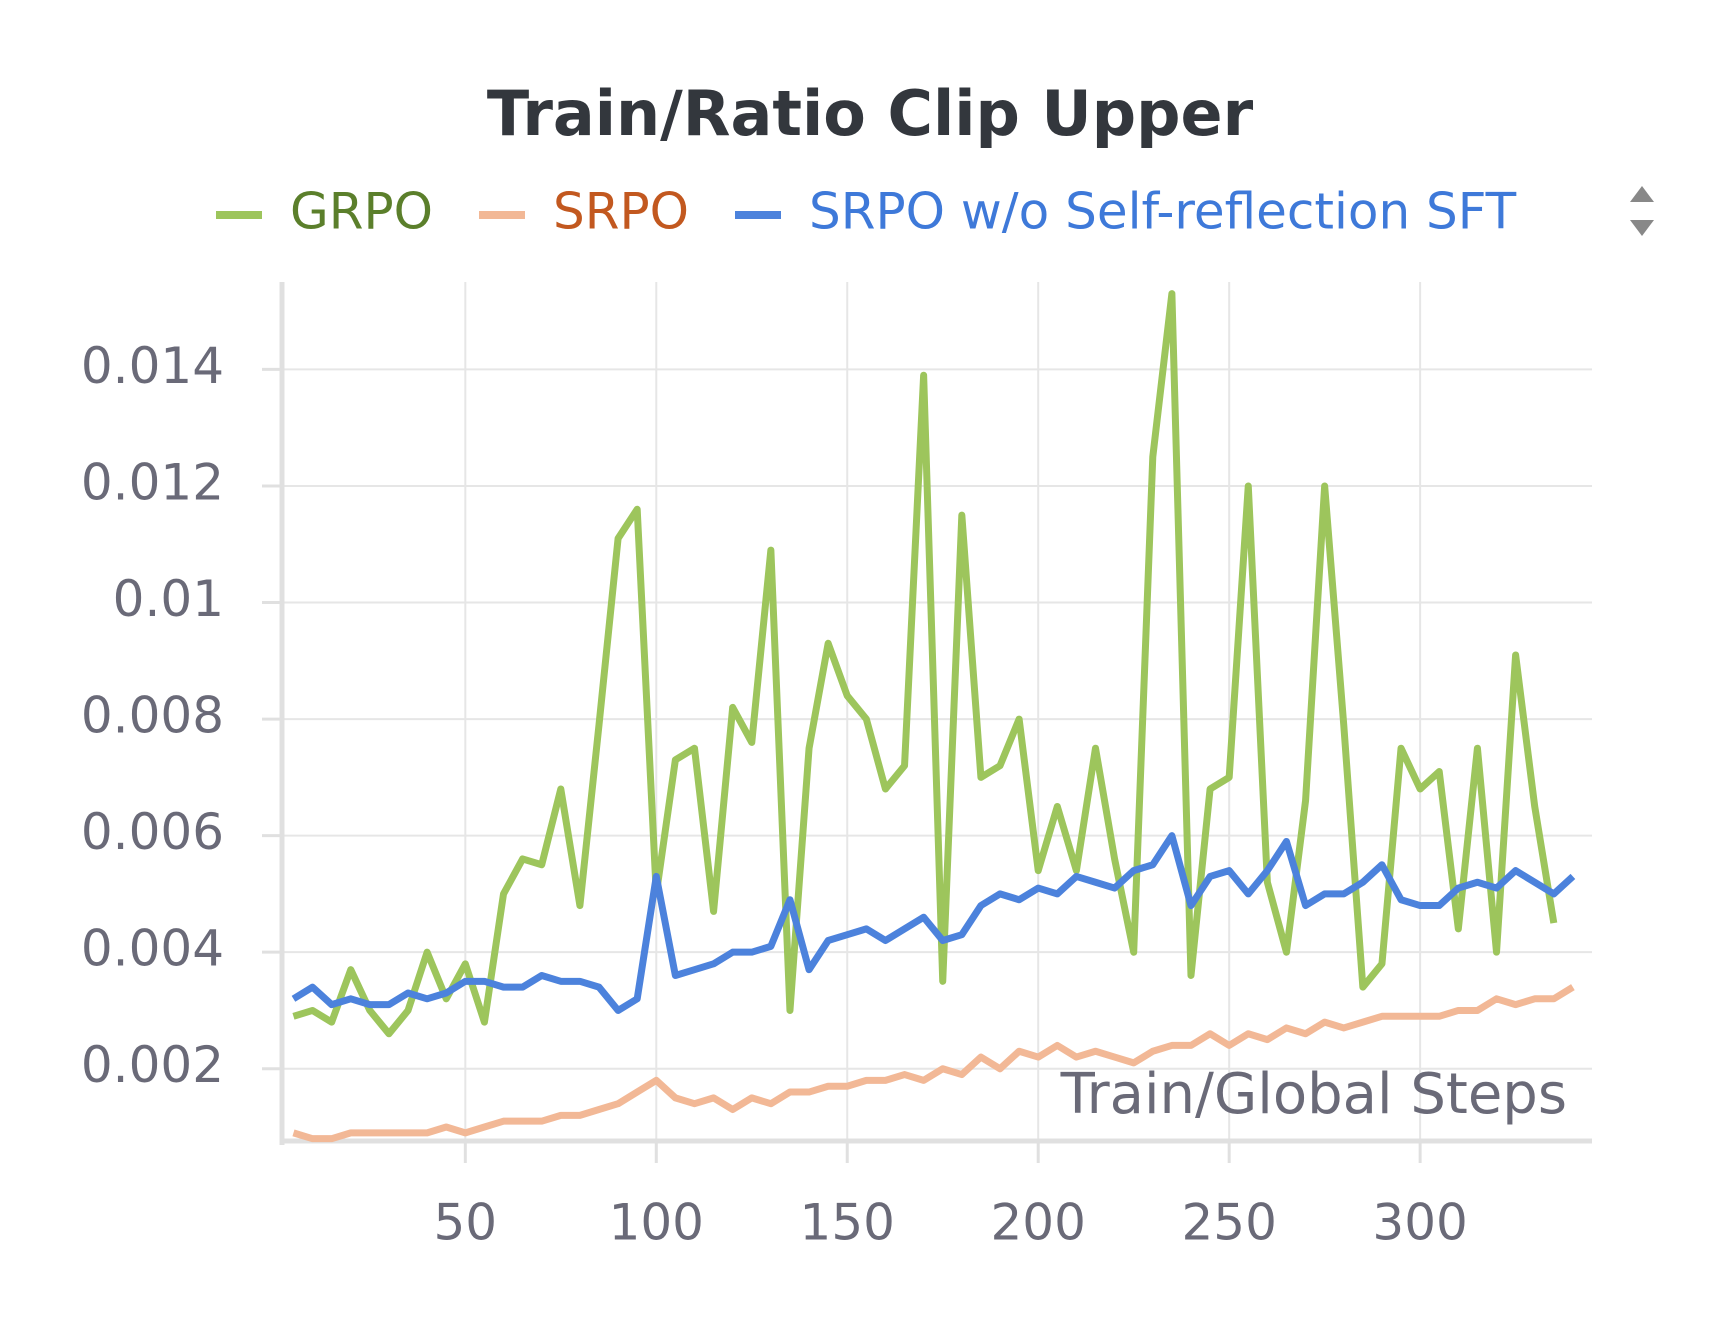  Describe the element at coordinates (152, 949) in the screenshot. I see `y-tick-label: 0.004` at that location.